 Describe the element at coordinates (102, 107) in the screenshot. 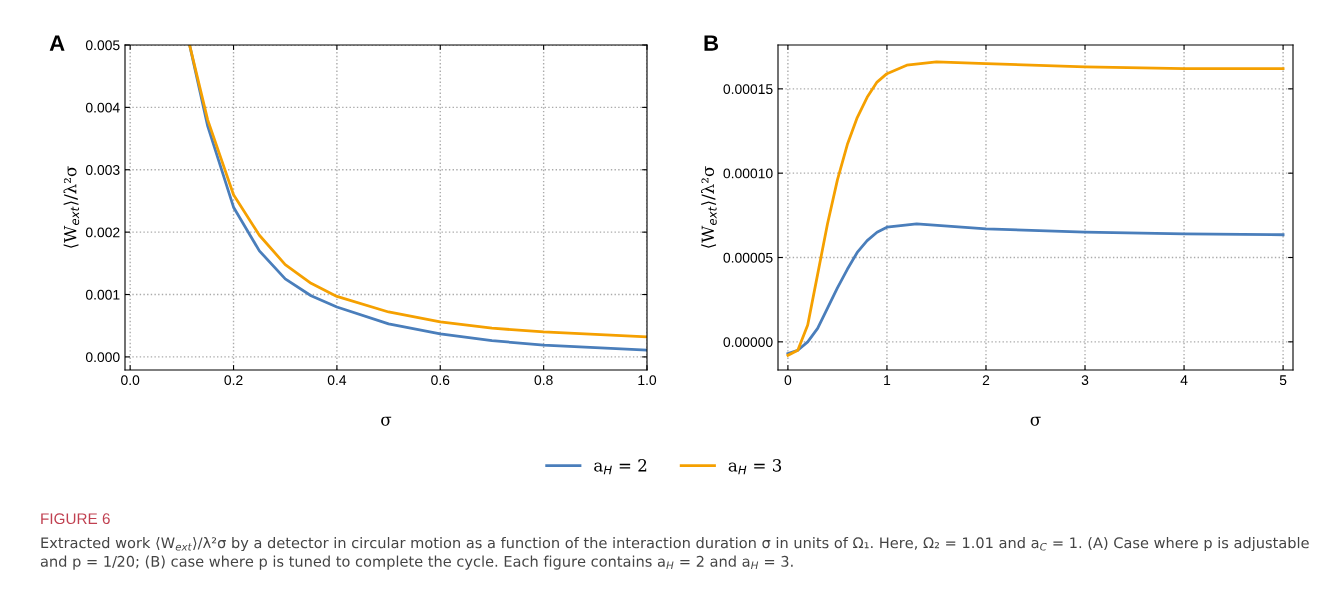

I see `y-tick-label: 0.004` at that location.